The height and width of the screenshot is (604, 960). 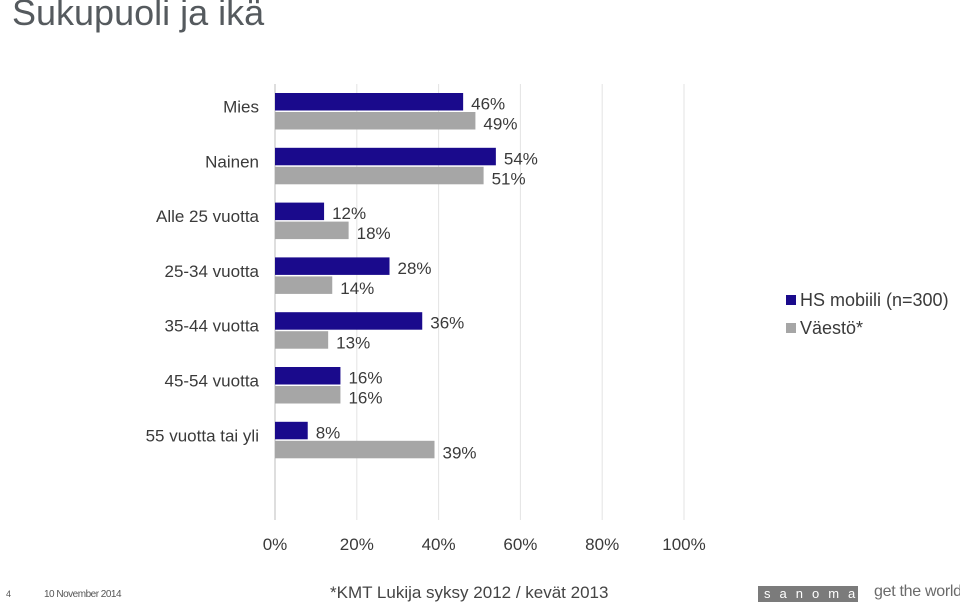 I want to click on legend-item-hs-mobiili: HS mobiili (n=300), so click(x=867, y=300).